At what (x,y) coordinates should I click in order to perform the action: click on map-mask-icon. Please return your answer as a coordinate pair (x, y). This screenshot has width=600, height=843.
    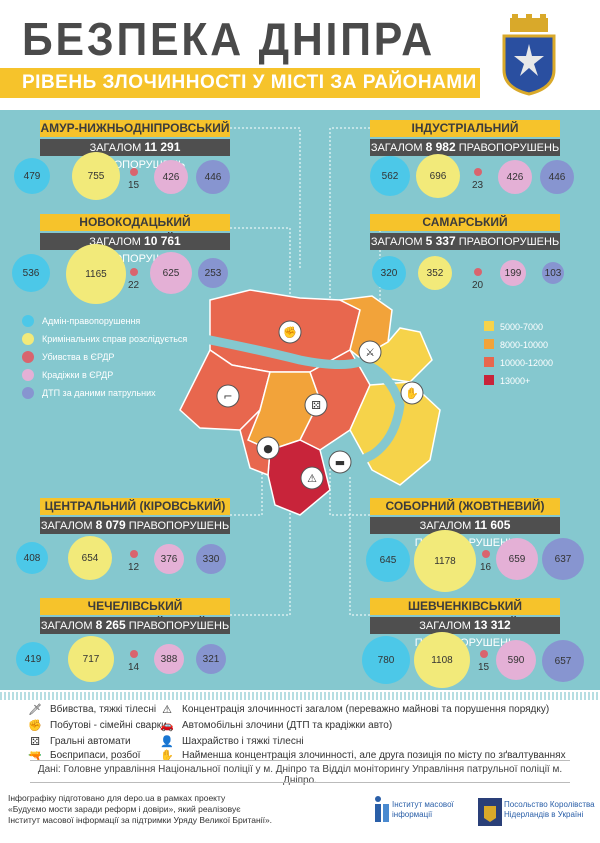
    Looking at the image, I should click on (268, 448).